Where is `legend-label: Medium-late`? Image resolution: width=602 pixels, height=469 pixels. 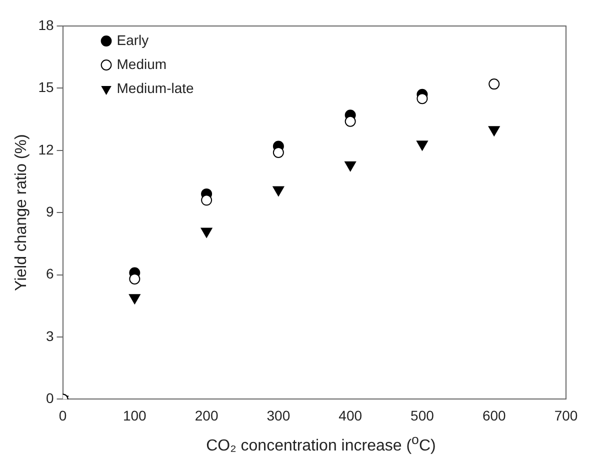 legend-label: Medium-late is located at coordinates (155, 88).